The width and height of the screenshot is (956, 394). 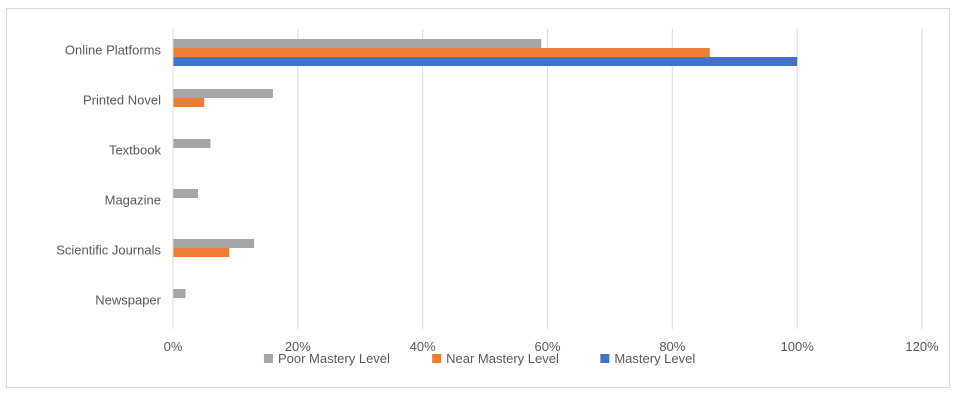 What do you see at coordinates (201, 252) in the screenshot?
I see `bar-near-mastery-level-scientific-journals` at bounding box center [201, 252].